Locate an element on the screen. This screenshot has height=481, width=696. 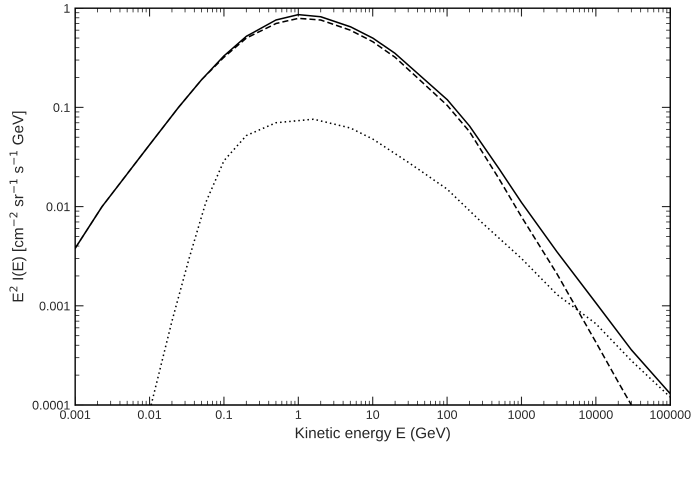
x-tick-label: 0.01 is located at coordinates (150, 415).